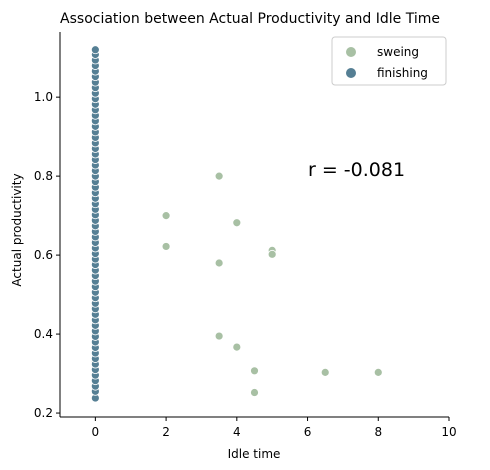 This screenshot has height=470, width=490. What do you see at coordinates (448, 432) in the screenshot?
I see `x-tick-label: 10` at bounding box center [448, 432].